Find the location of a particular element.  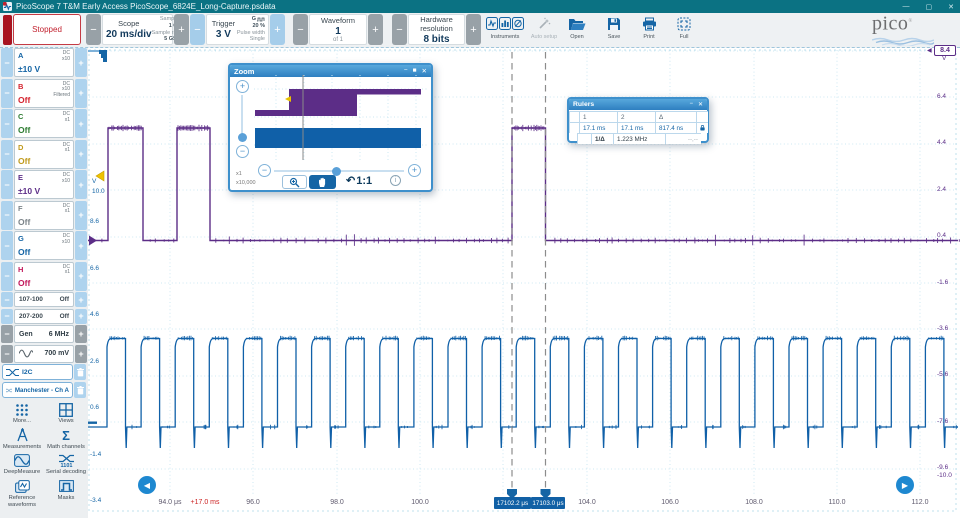

generator-amplitude-increase-button: + is located at coordinates (81, 353).